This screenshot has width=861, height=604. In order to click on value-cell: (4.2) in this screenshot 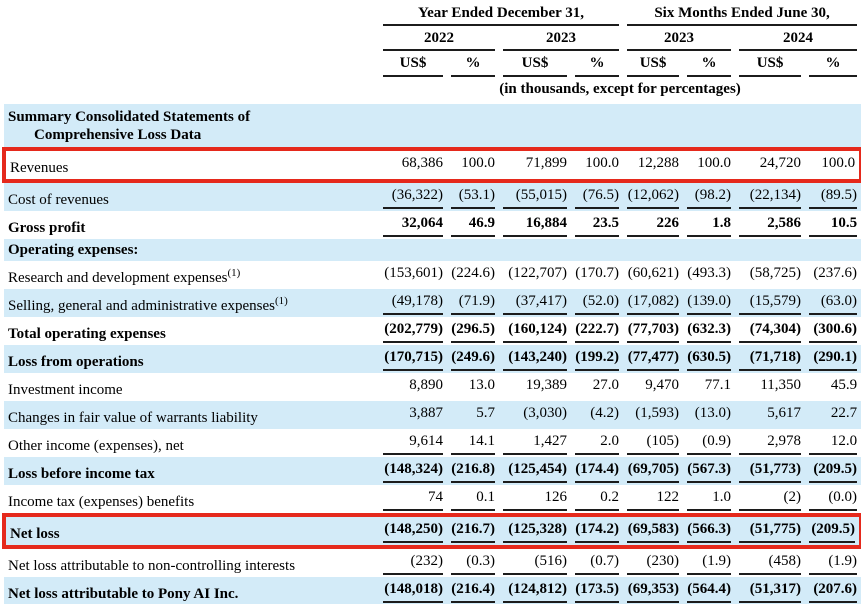, I will do `click(605, 413)`.